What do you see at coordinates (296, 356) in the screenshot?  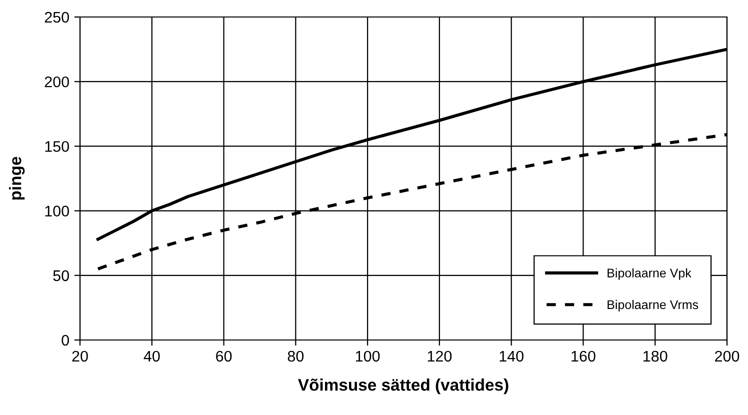 I see `x-tick-label: 80` at bounding box center [296, 356].